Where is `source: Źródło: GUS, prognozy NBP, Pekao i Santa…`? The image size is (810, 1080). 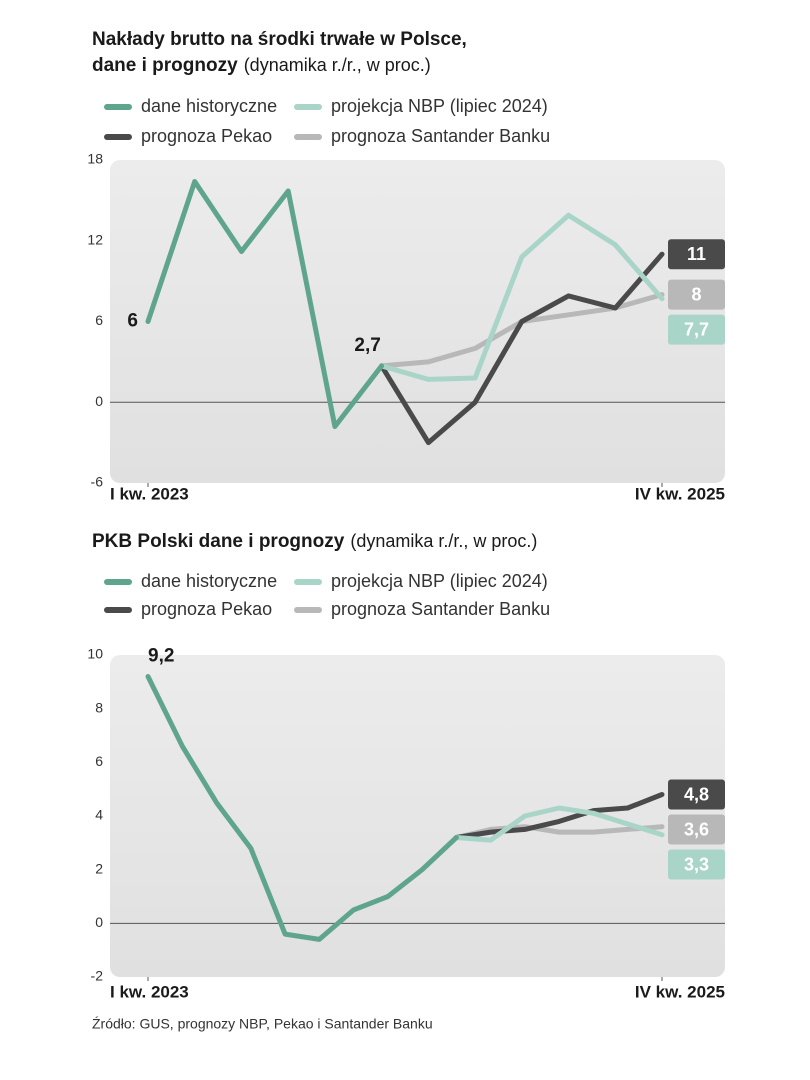
source: Źródło: GUS, prognozy NBP, Pekao i Santa… is located at coordinates (262, 1024).